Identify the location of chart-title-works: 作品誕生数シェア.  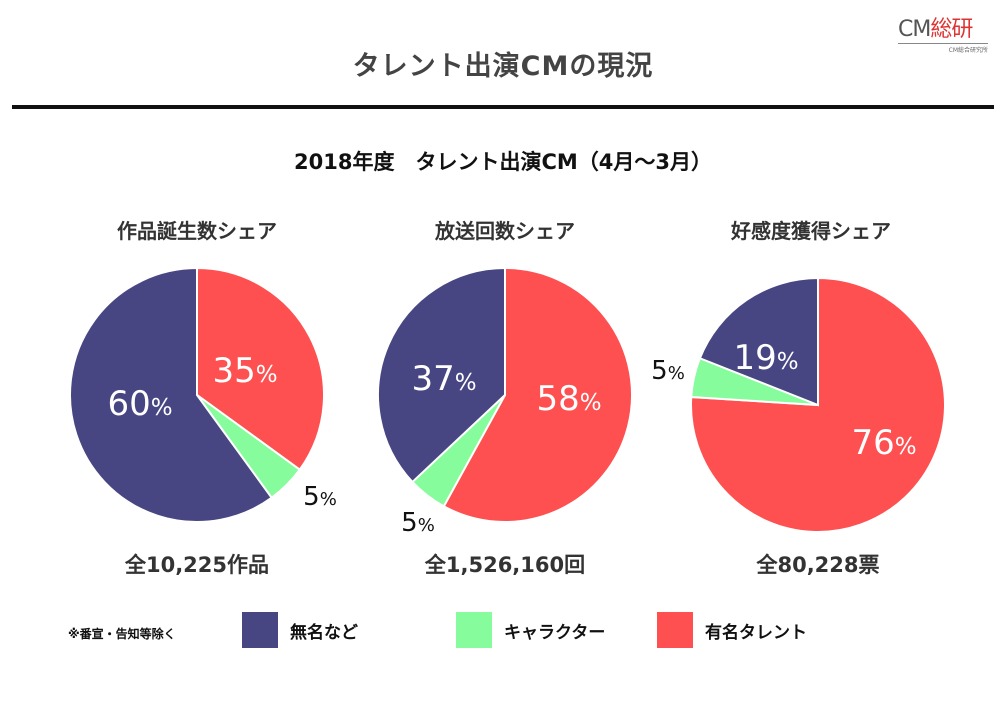
(197, 231).